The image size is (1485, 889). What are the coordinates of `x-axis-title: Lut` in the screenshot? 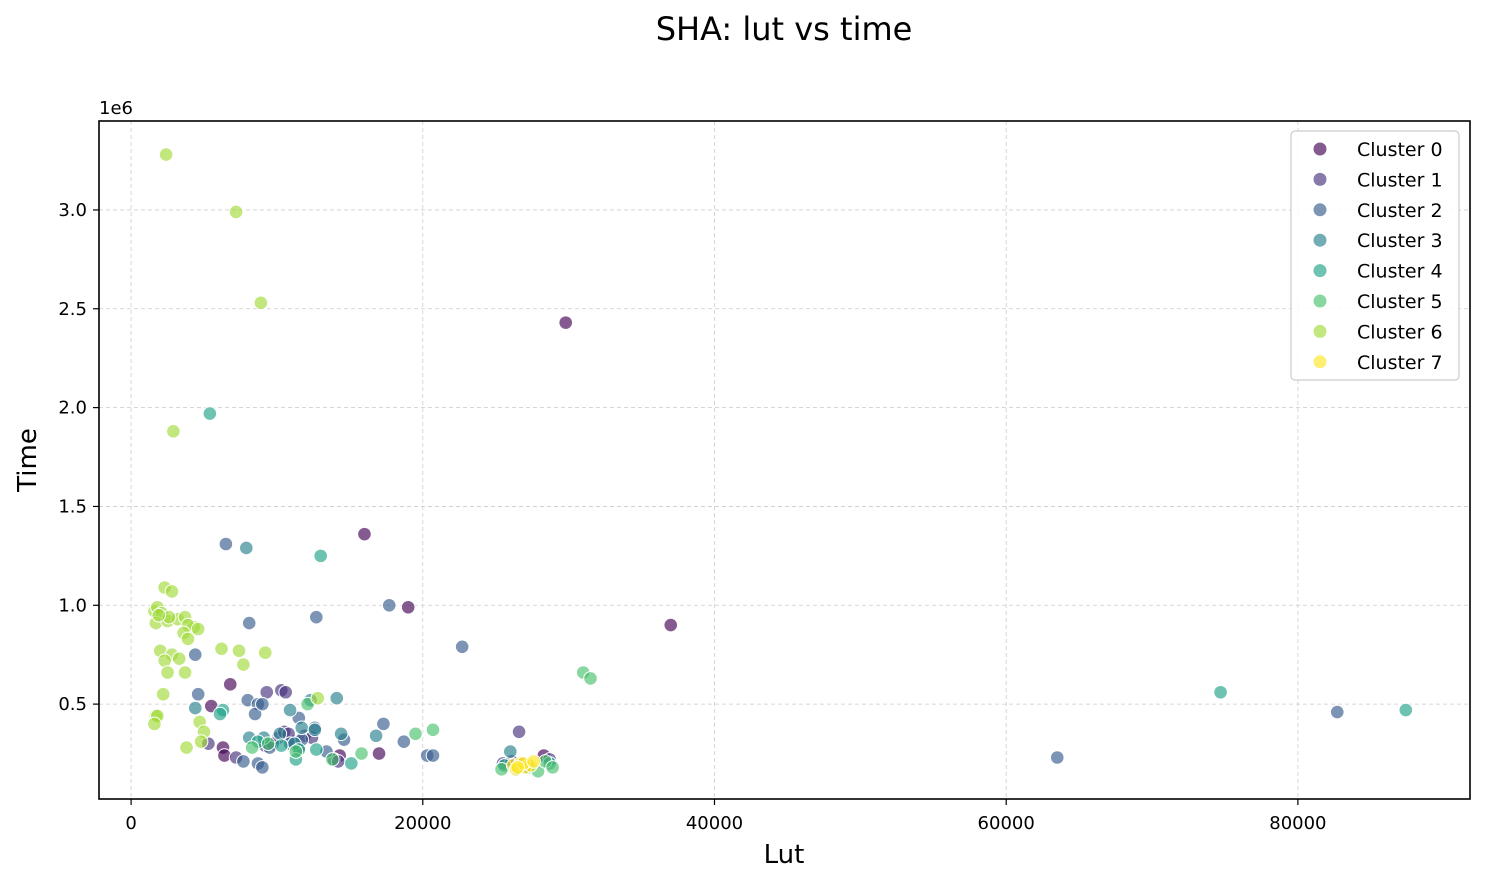 It's located at (784, 855).